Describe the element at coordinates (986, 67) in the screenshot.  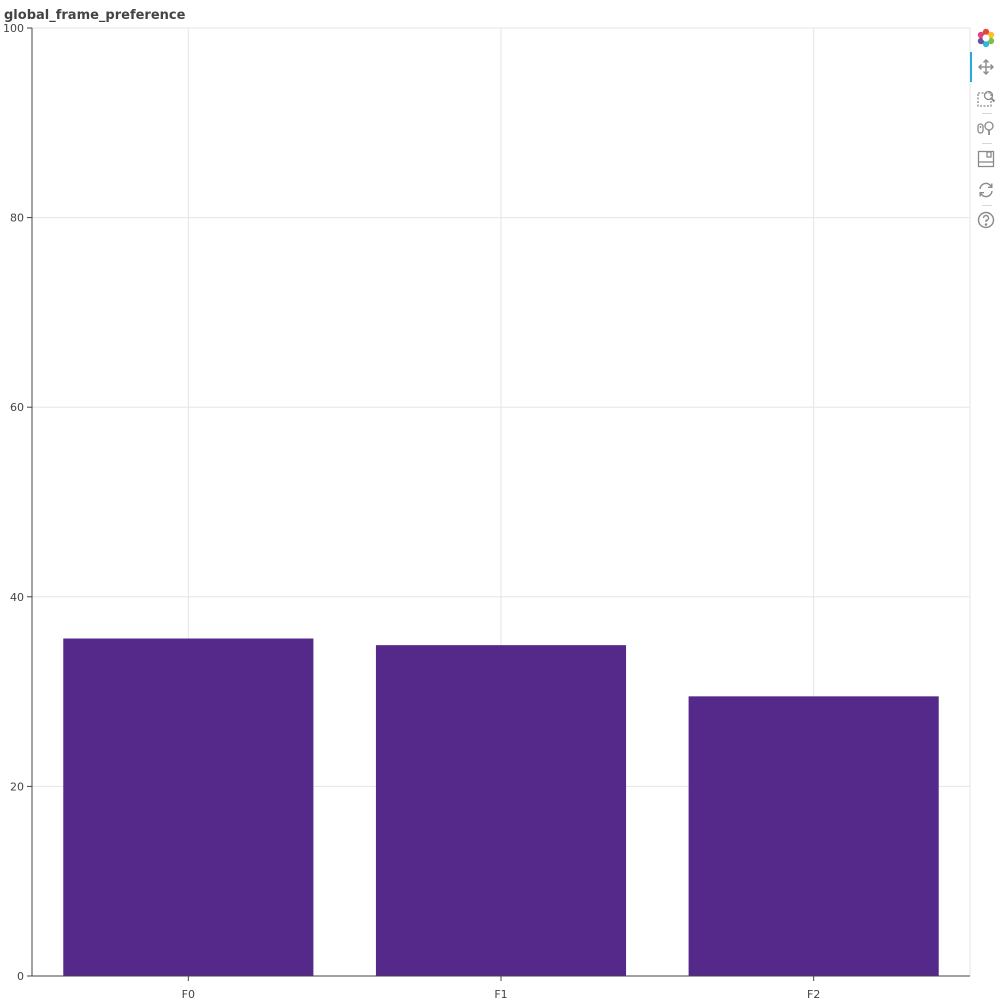
I see `pan-icon` at that location.